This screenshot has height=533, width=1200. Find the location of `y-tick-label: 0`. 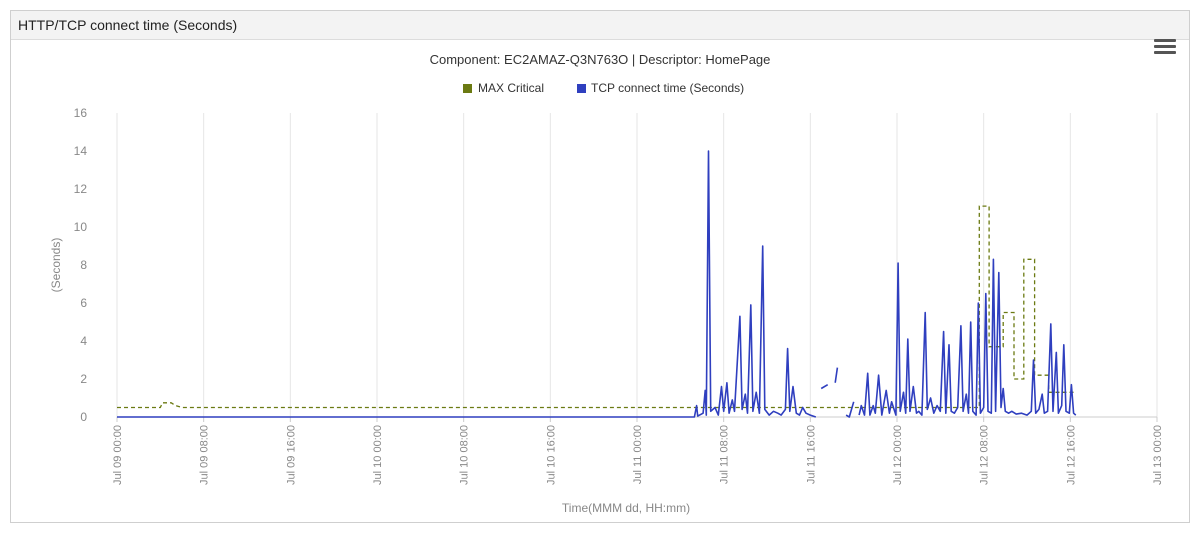

y-tick-label: 0 is located at coordinates (83, 417).